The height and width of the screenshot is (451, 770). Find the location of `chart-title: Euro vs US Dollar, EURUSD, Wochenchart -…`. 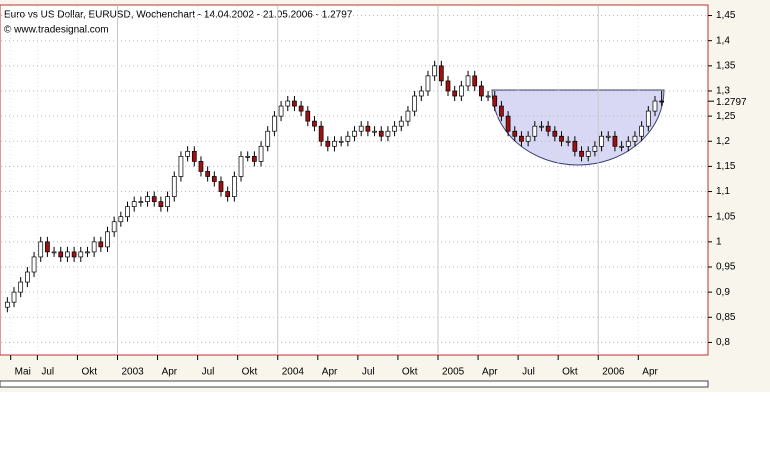

chart-title: Euro vs US Dollar, EURUSD, Wochenchart -… is located at coordinates (178, 15).